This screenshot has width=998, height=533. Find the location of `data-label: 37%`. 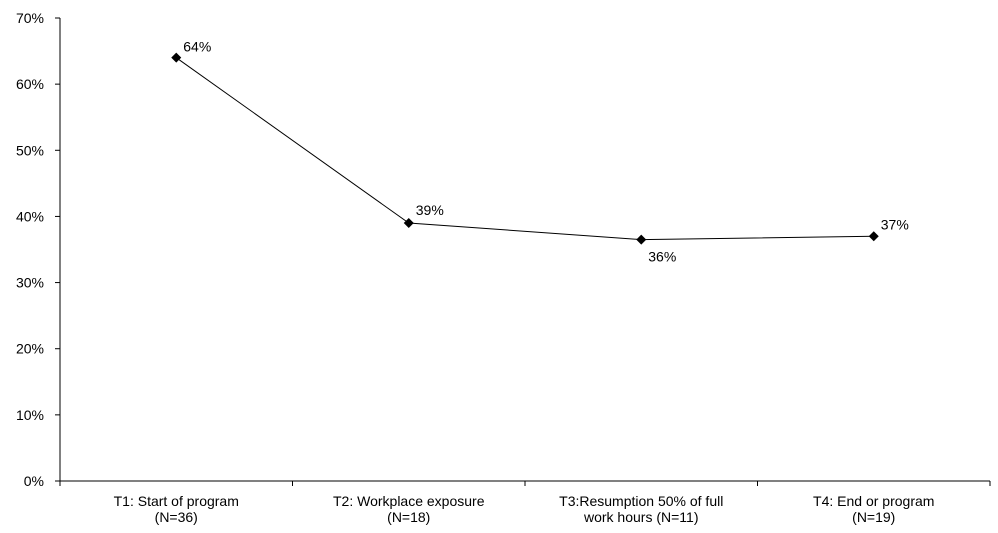

data-label: 37% is located at coordinates (895, 224).